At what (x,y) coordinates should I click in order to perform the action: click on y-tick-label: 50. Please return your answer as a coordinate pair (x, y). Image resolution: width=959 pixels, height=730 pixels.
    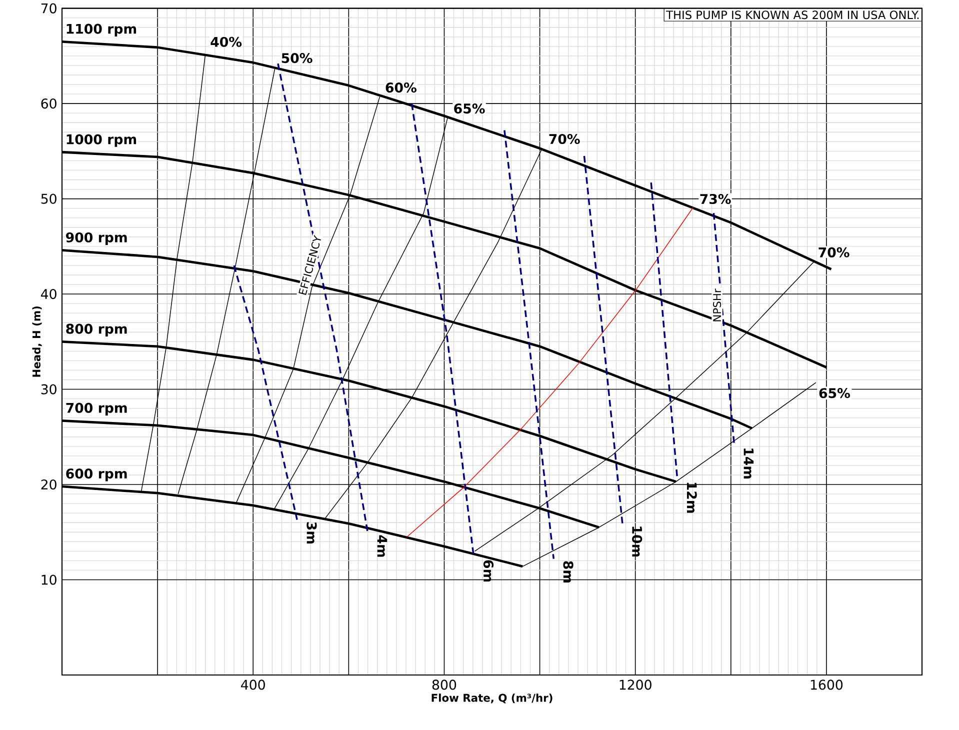
    Looking at the image, I should click on (48, 199).